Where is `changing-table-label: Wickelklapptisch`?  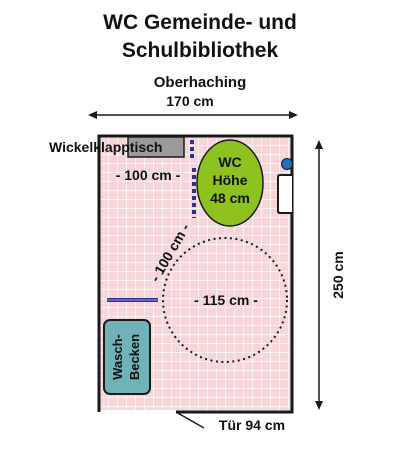
changing-table-label: Wickelklapptisch is located at coordinates (105, 147).